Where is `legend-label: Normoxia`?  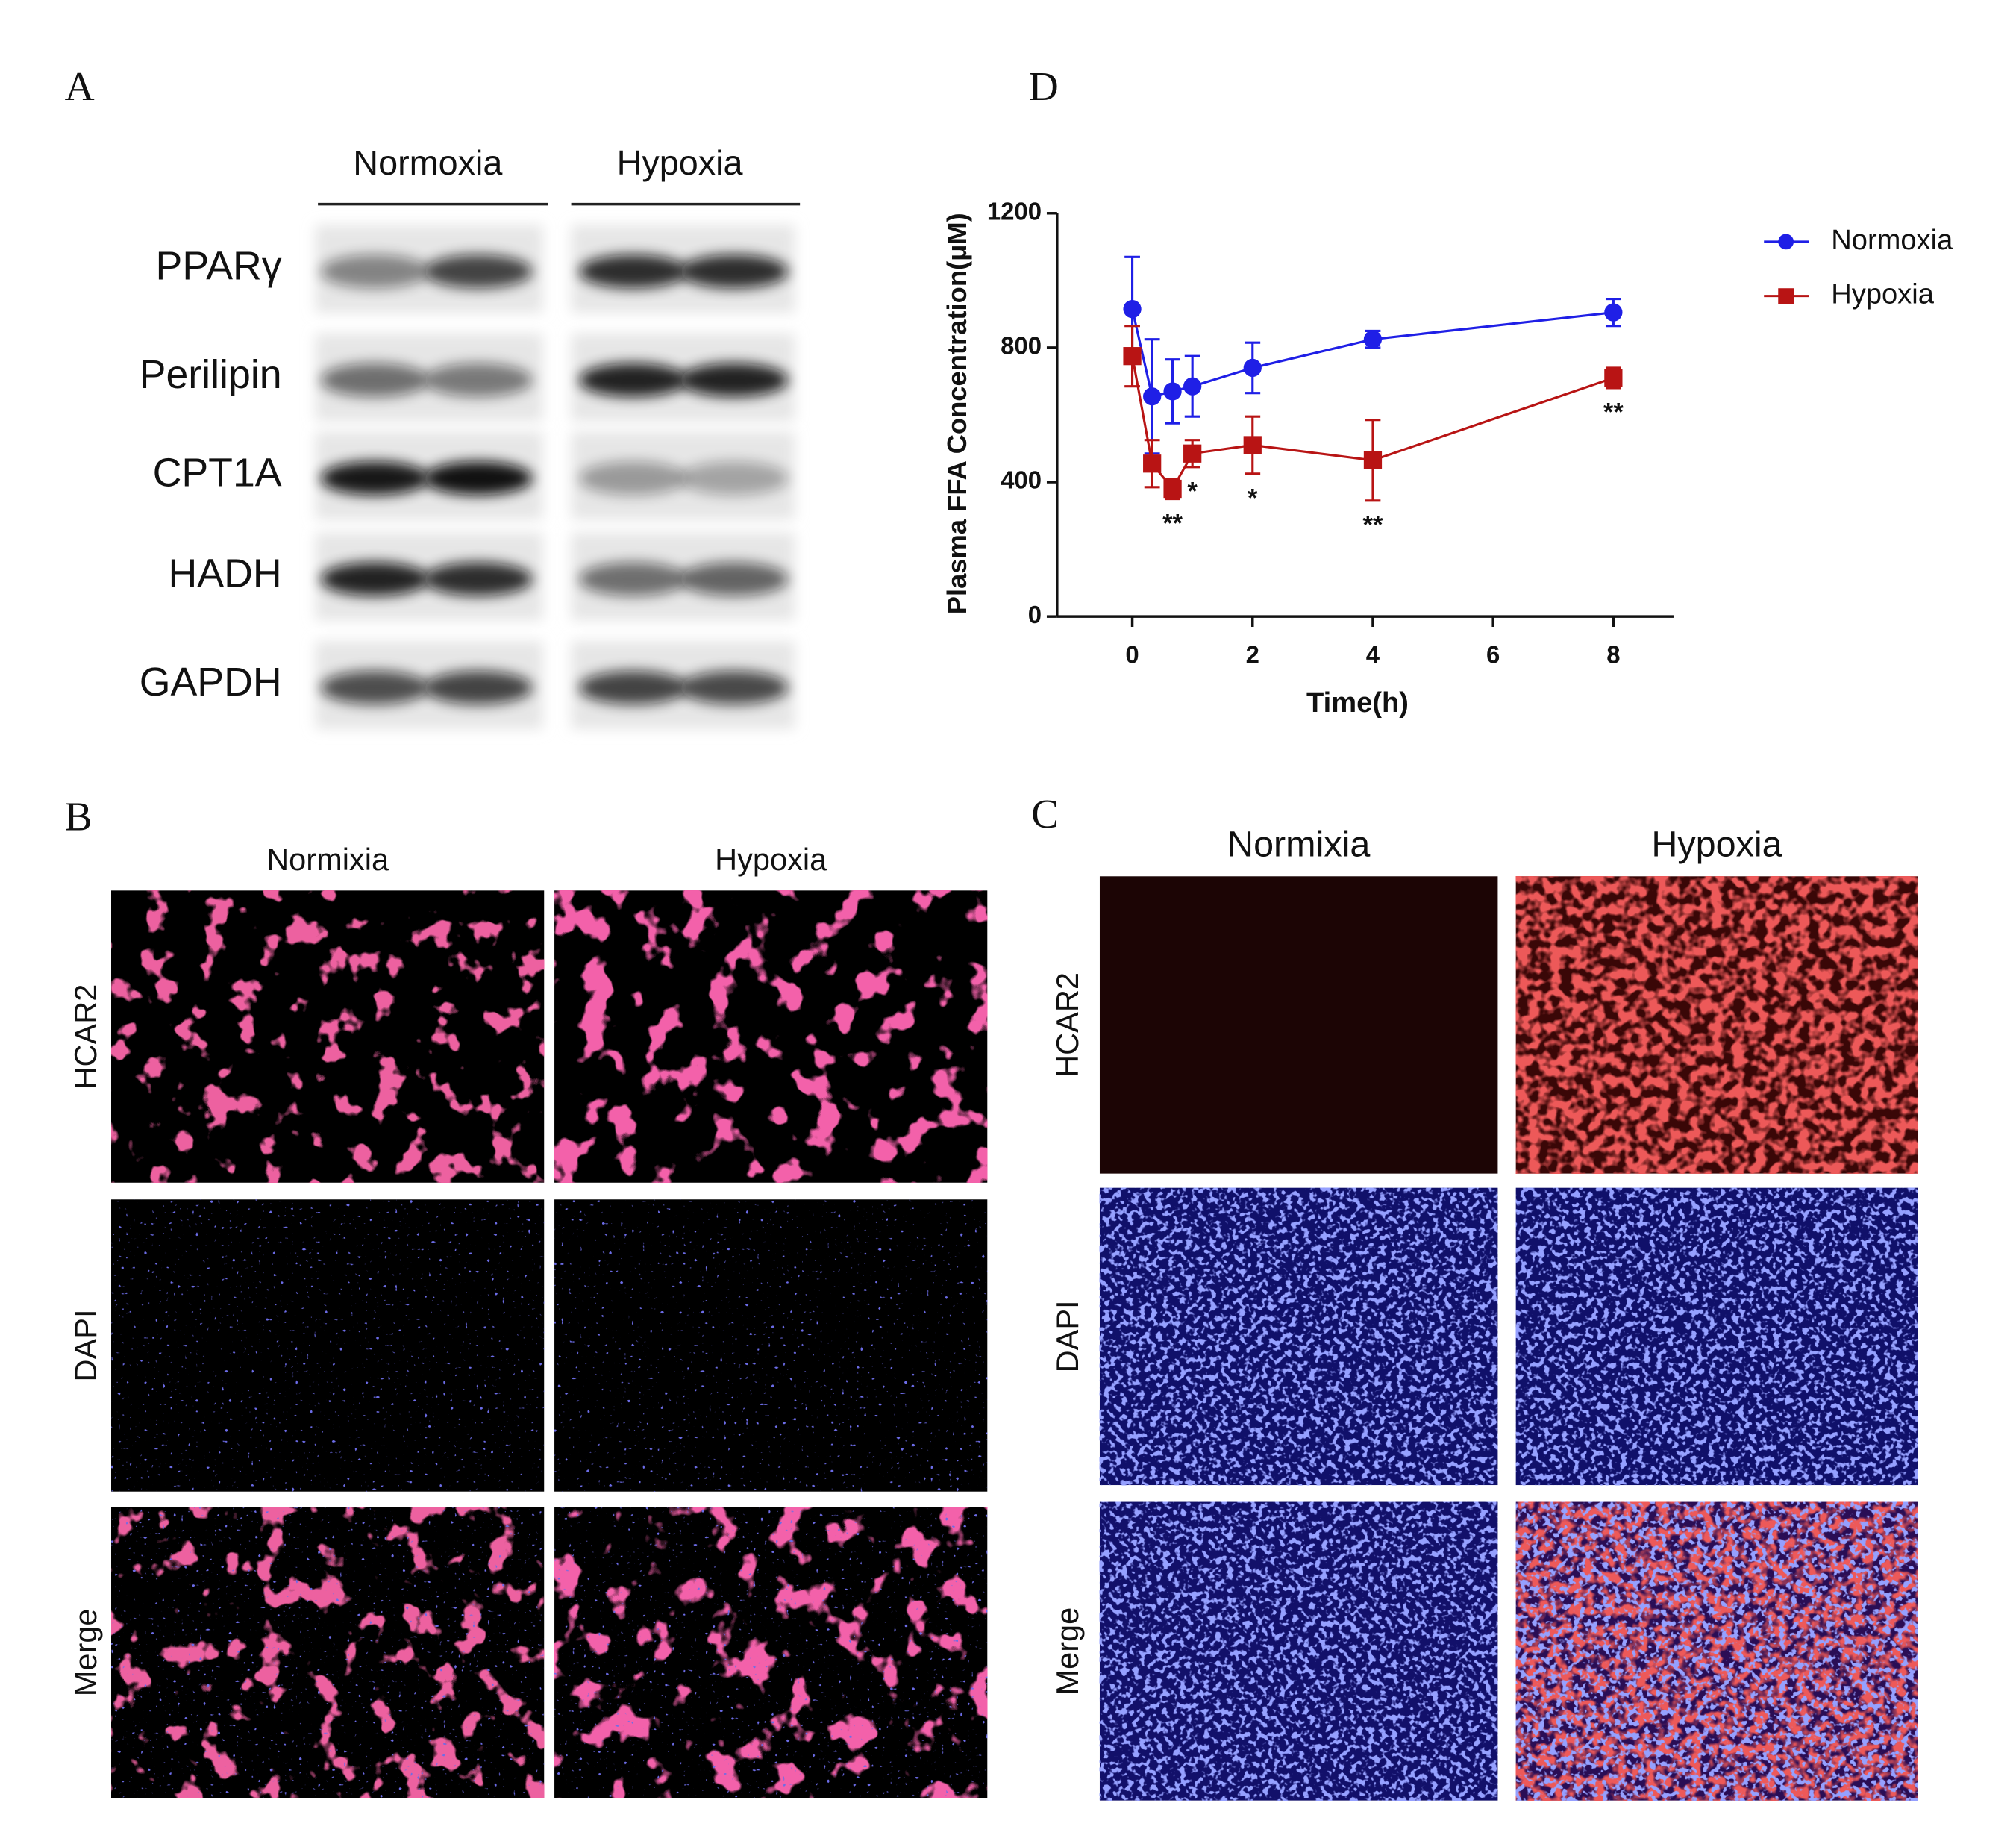
legend-label: Normoxia is located at coordinates (1892, 240).